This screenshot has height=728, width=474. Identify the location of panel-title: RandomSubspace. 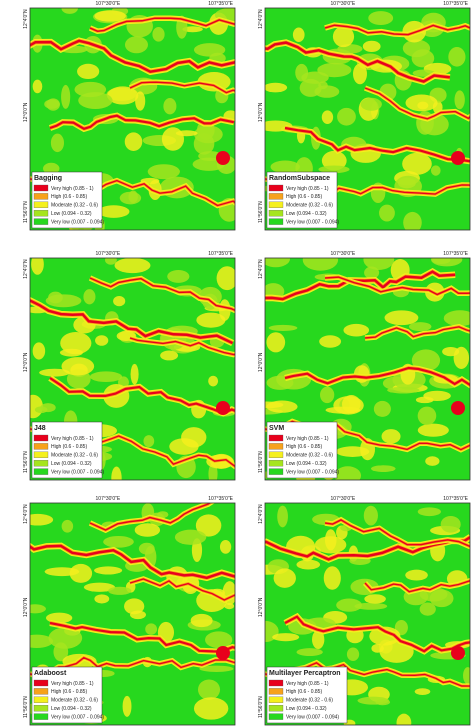
(299, 178).